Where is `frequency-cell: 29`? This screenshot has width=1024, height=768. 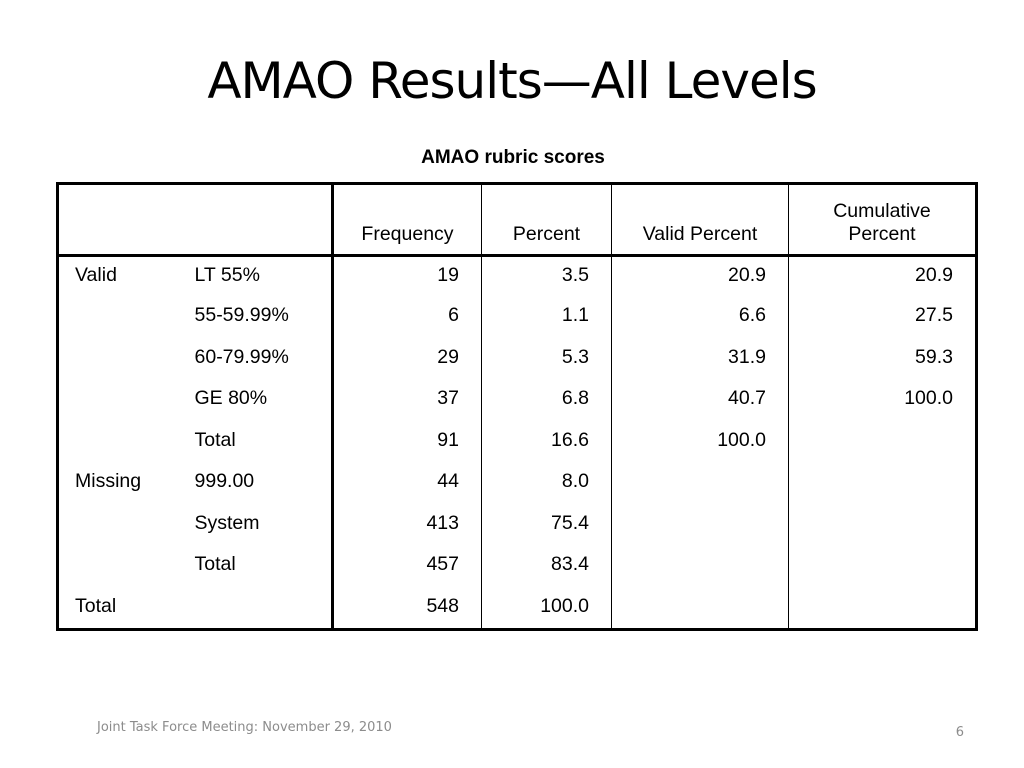 frequency-cell: 29 is located at coordinates (407, 359).